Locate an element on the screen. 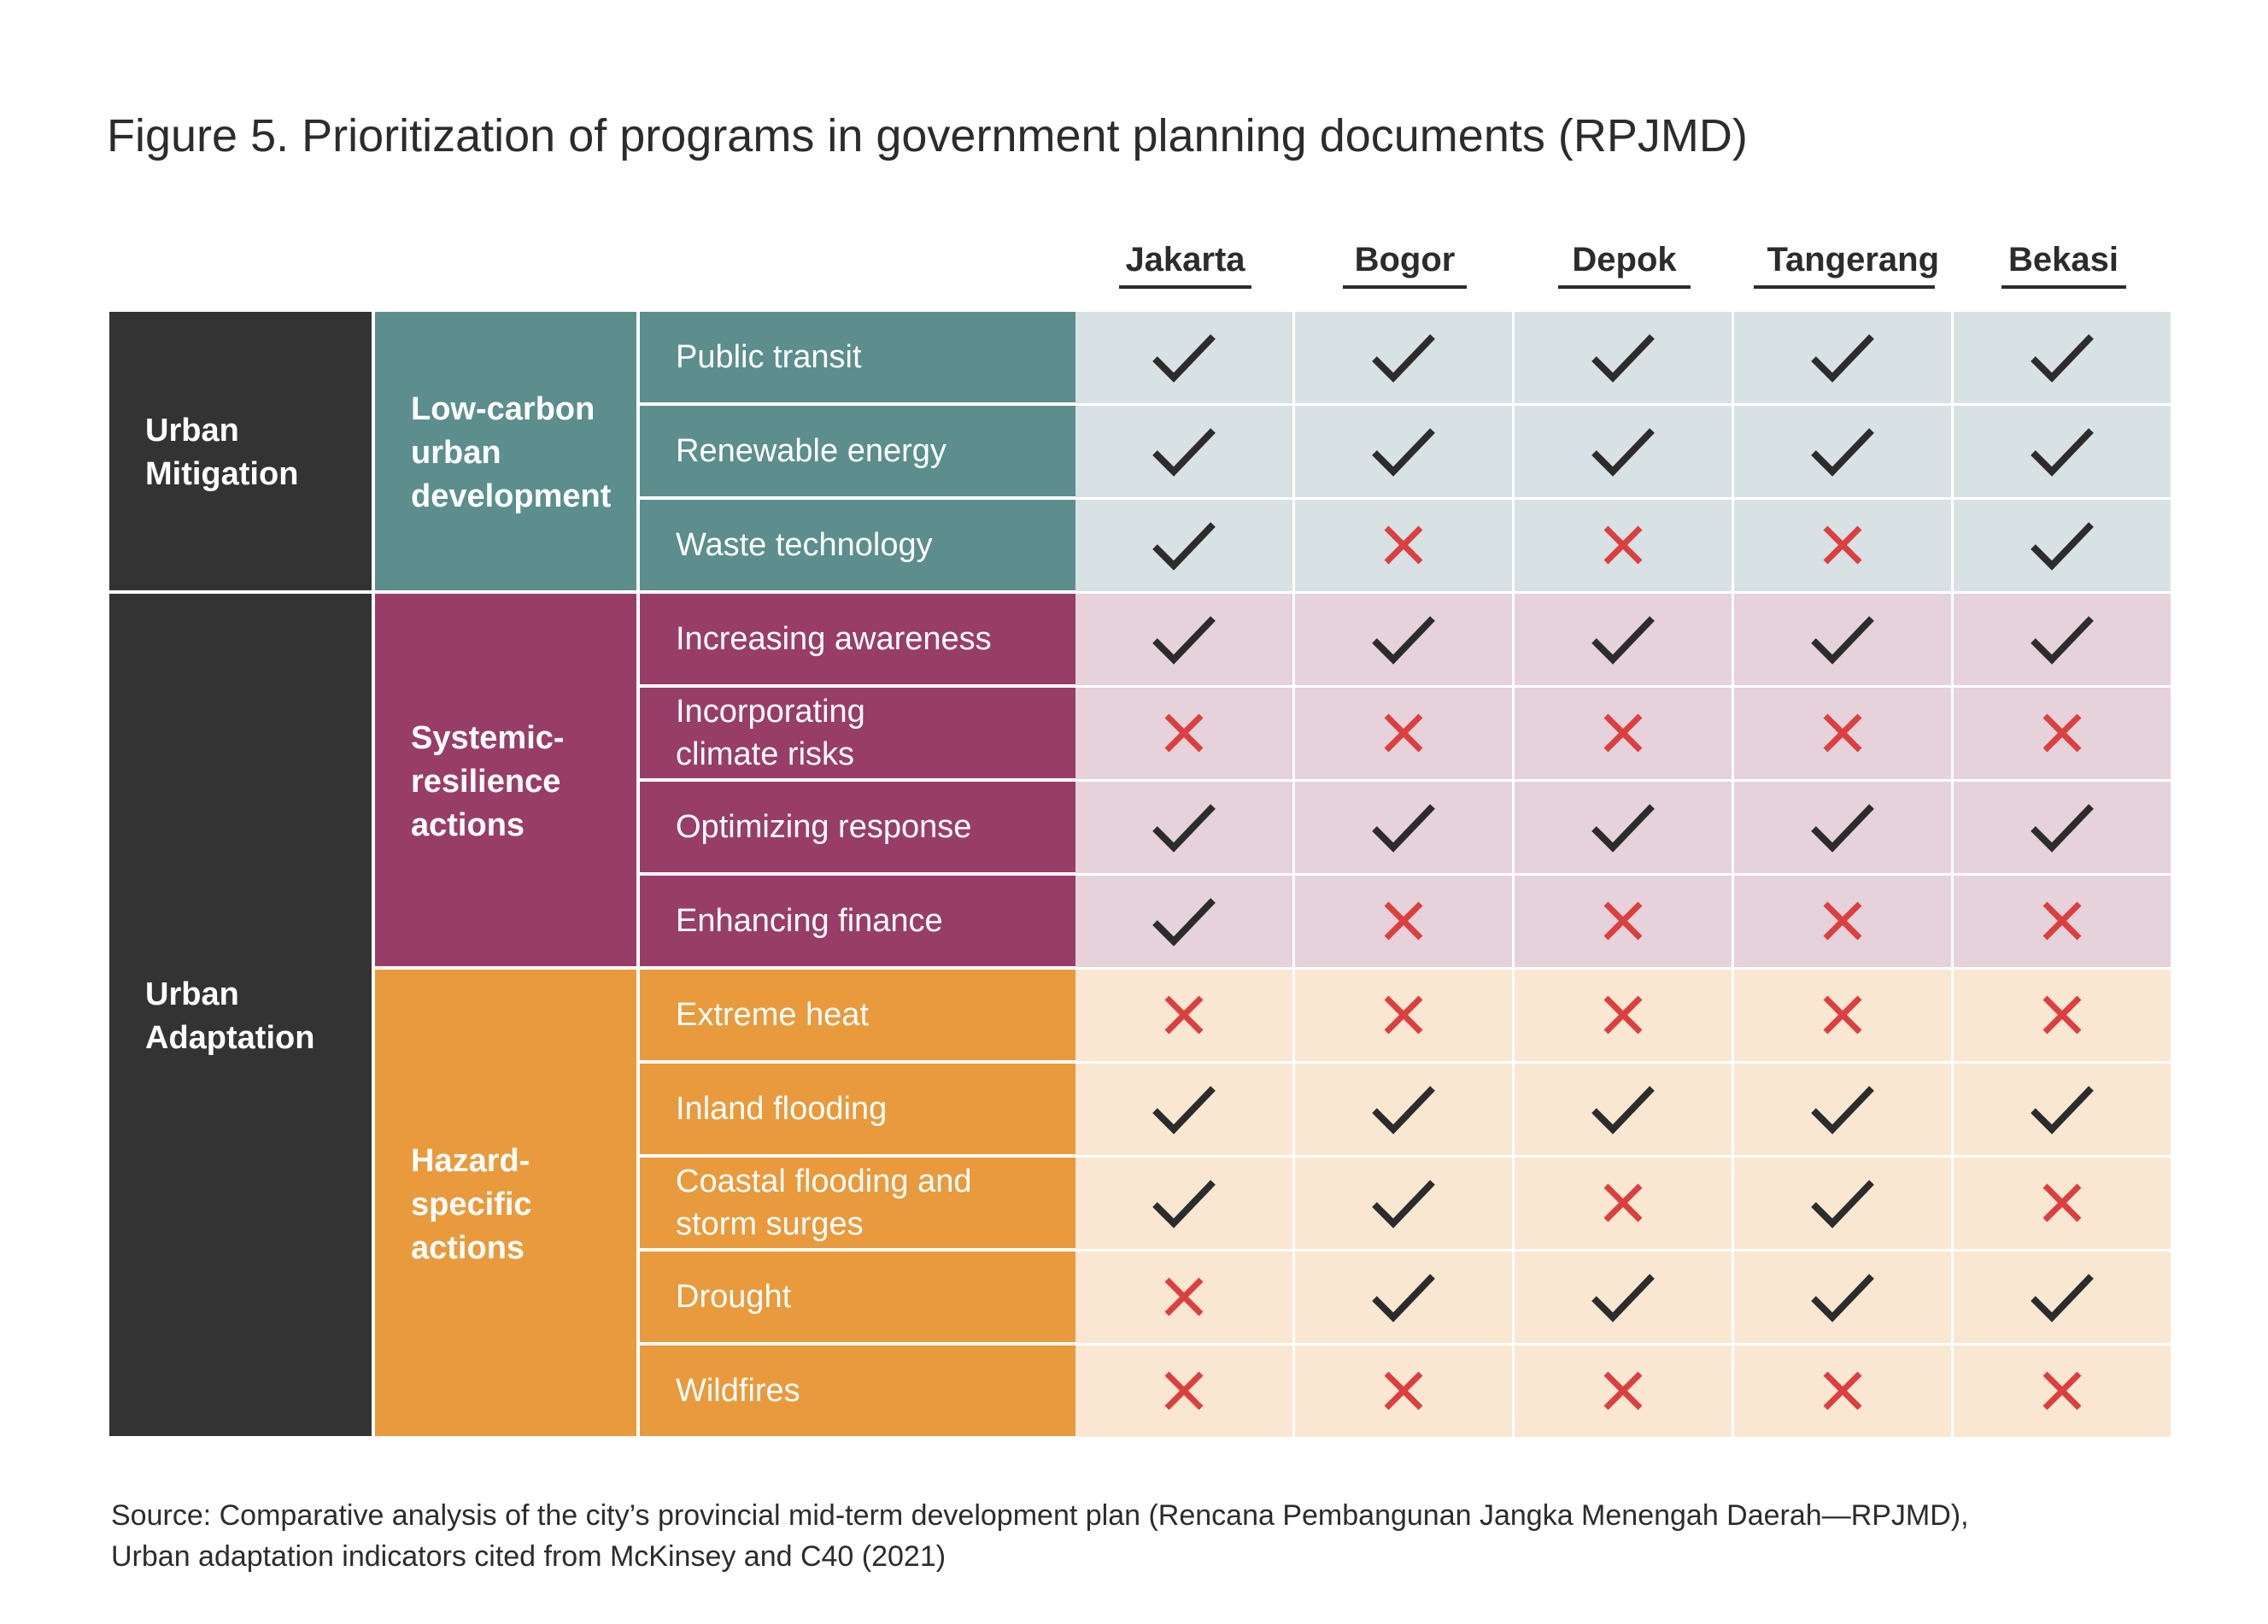  cell-increasing-awareness-depok is located at coordinates (1623, 639).